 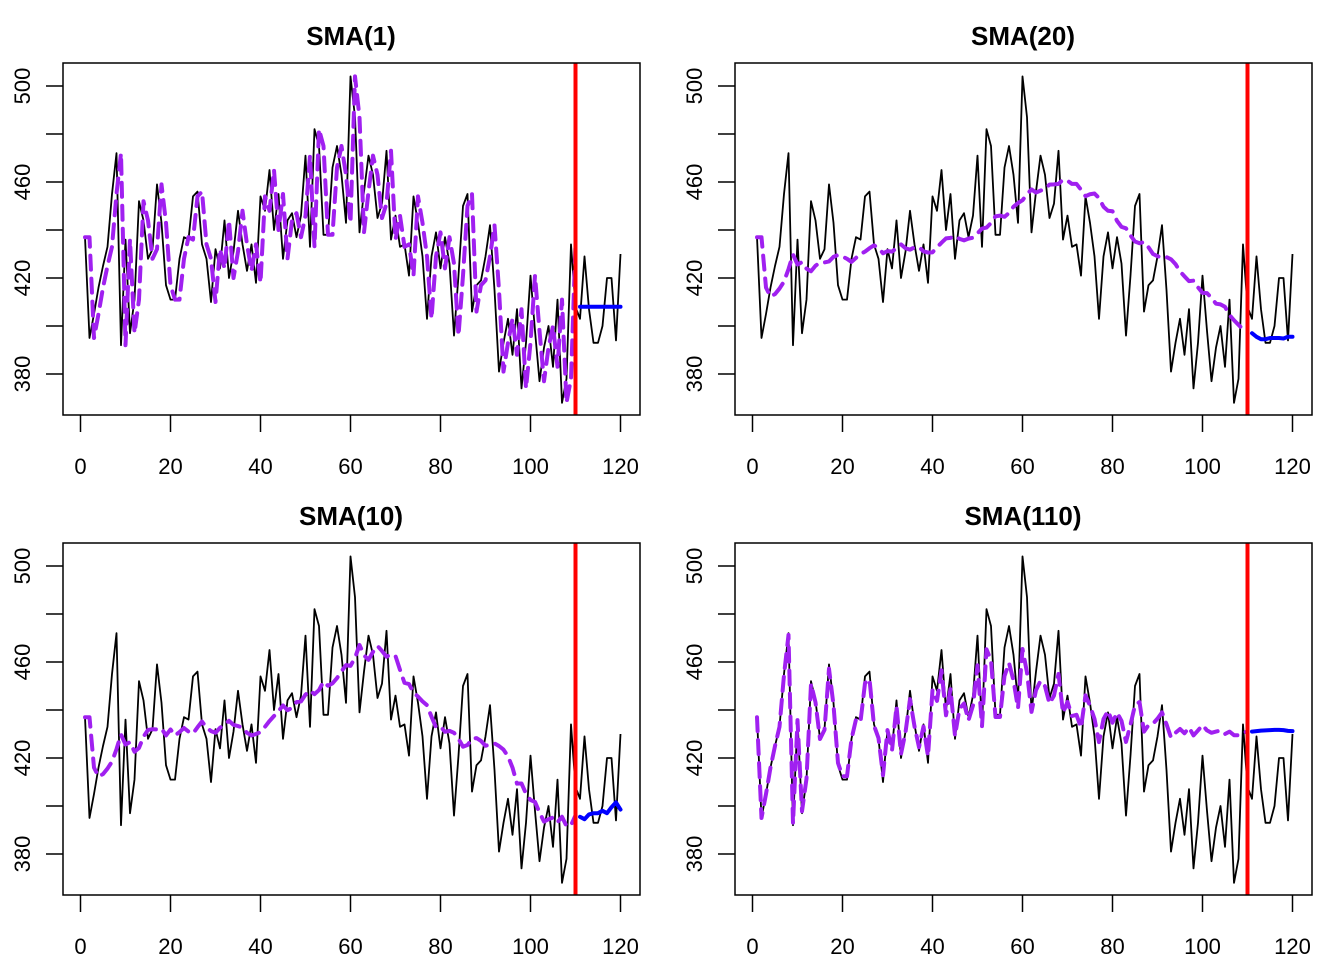 What do you see at coordinates (1023, 36) in the screenshot?
I see `panel-title: SMA(20)` at bounding box center [1023, 36].